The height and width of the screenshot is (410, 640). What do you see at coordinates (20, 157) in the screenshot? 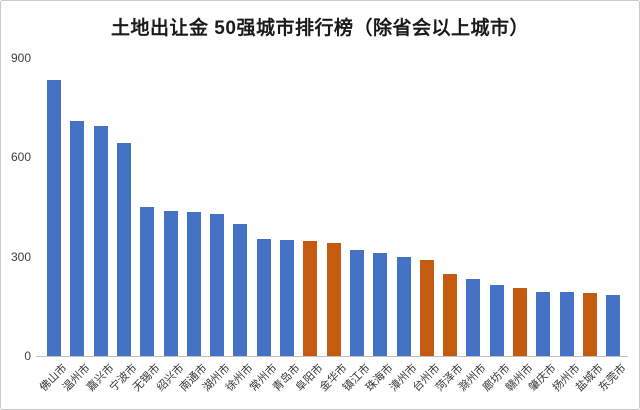
I see `y-tick-label: 600` at bounding box center [20, 157].